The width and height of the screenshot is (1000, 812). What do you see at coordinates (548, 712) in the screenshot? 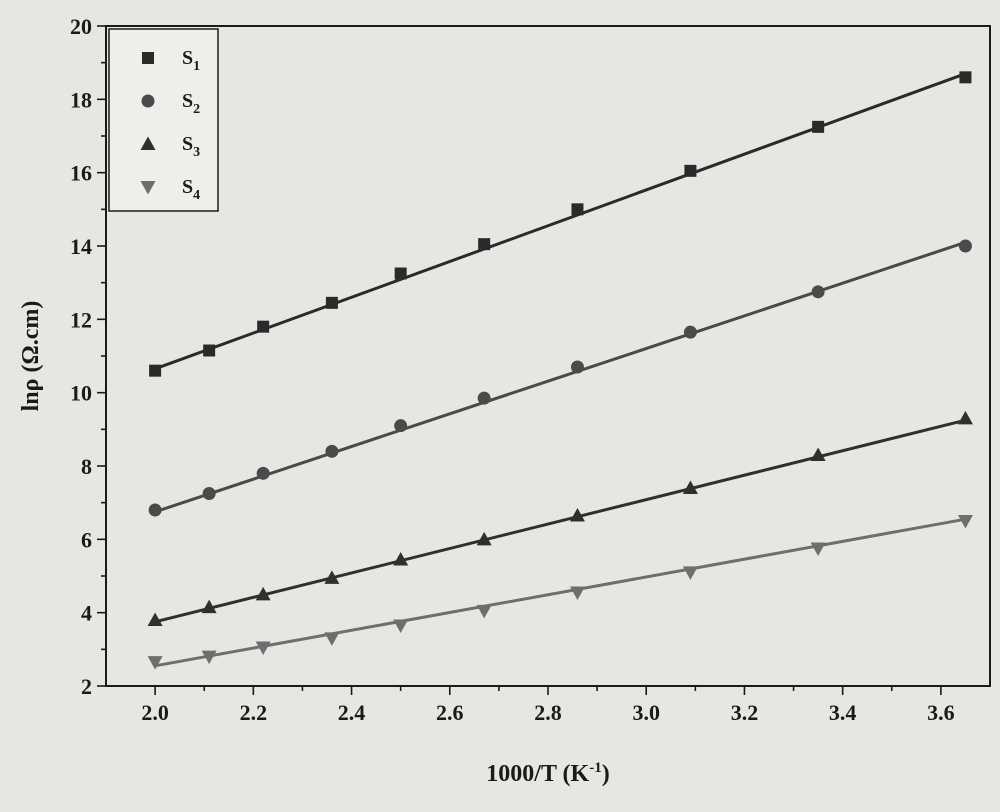
I see `x-tick-label: 2.8` at bounding box center [548, 712].